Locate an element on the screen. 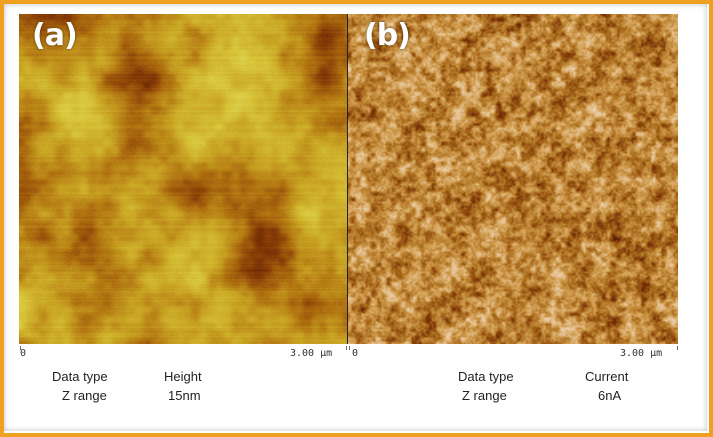 This screenshot has width=713, height=437. z-range-label-b: Z range is located at coordinates (484, 395).